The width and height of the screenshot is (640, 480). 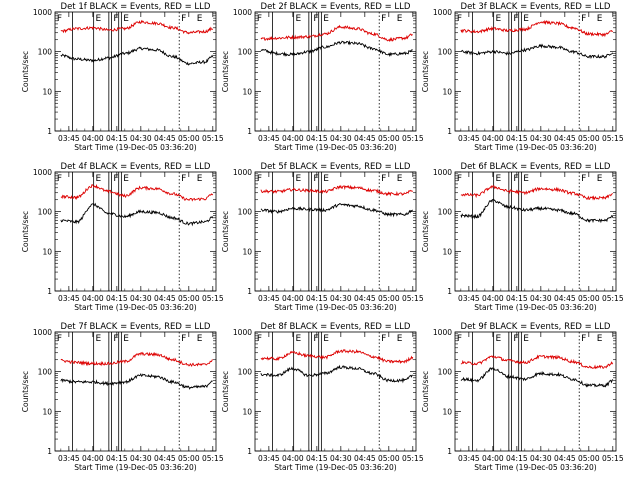 I want to click on chart-title: Det 7f BLACK = Events, RED = LLD, so click(x=136, y=327).